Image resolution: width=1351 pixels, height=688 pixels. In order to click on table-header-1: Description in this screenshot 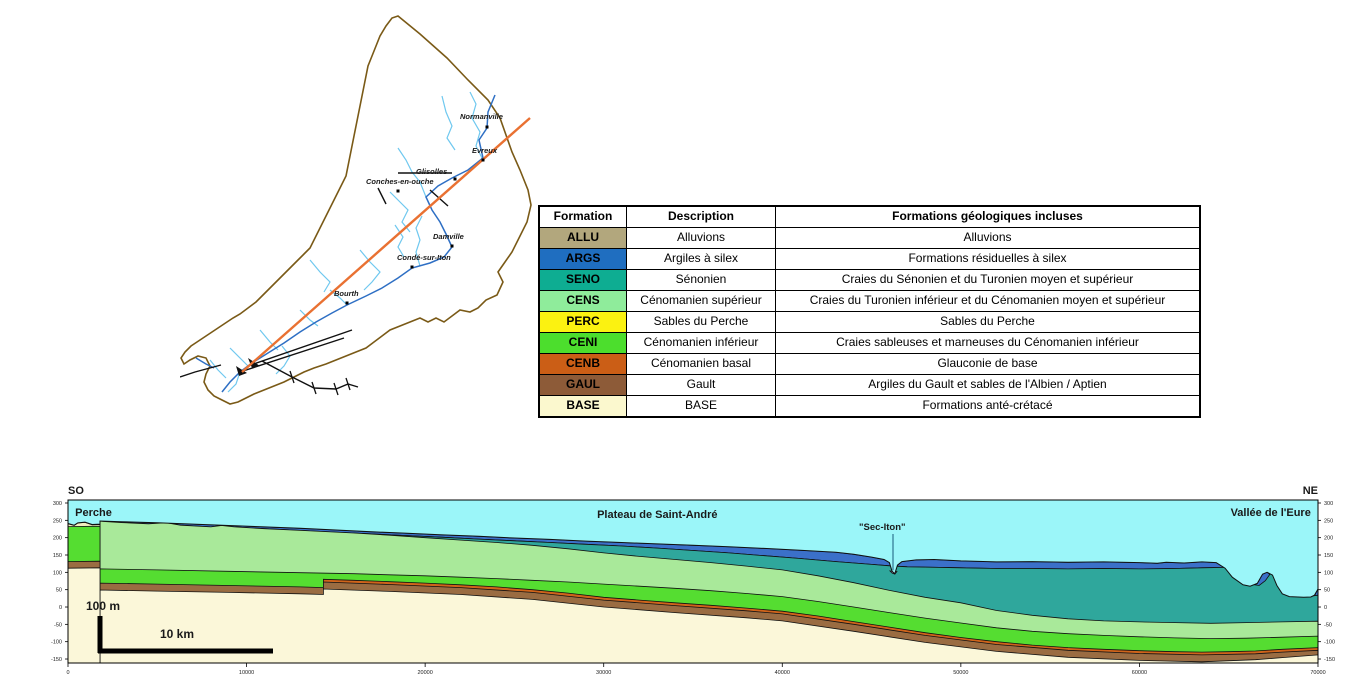, I will do `click(701, 216)`.